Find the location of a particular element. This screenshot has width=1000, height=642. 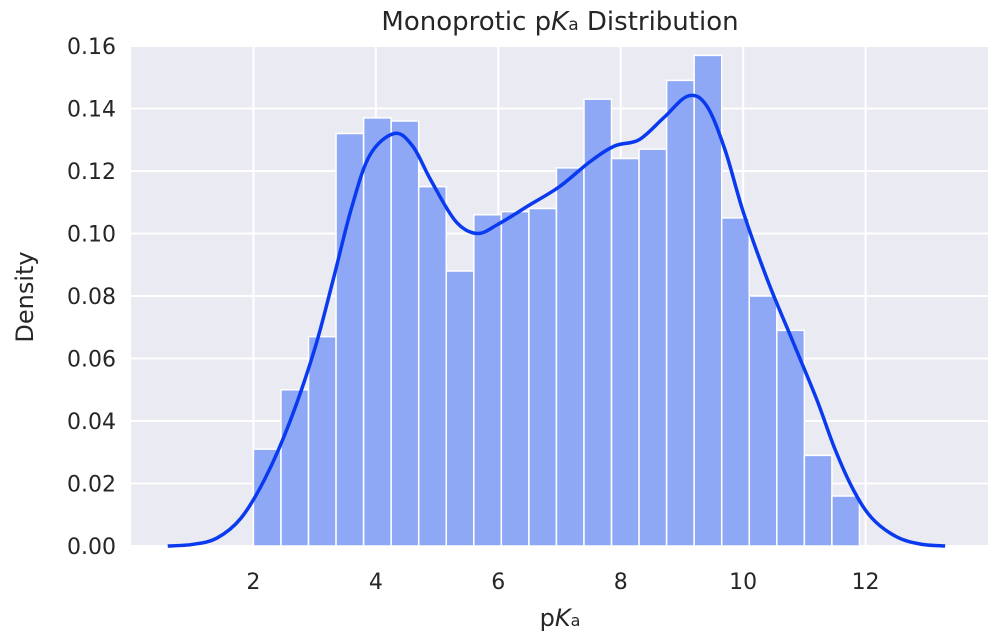

x-tick-label: 8 is located at coordinates (621, 582).